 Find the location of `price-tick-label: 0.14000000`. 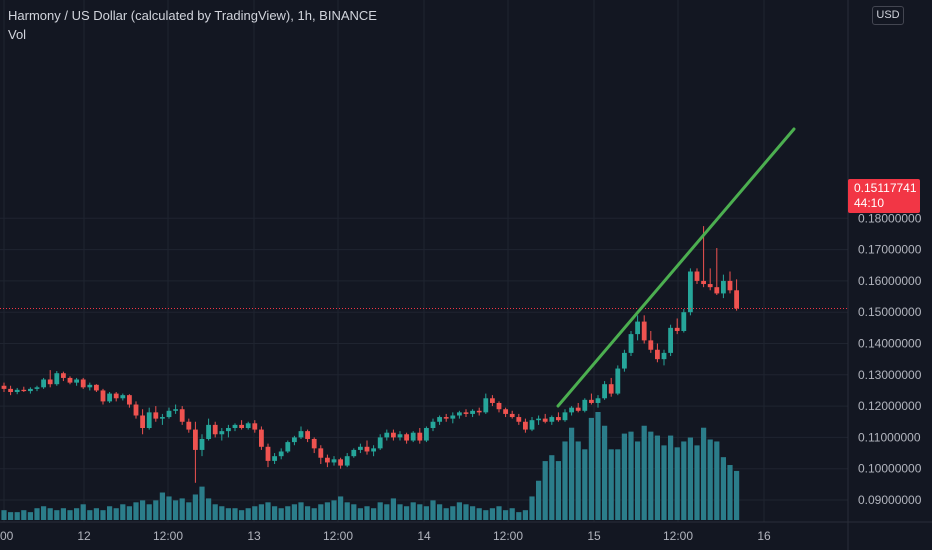

price-tick-label: 0.14000000 is located at coordinates (890, 344).